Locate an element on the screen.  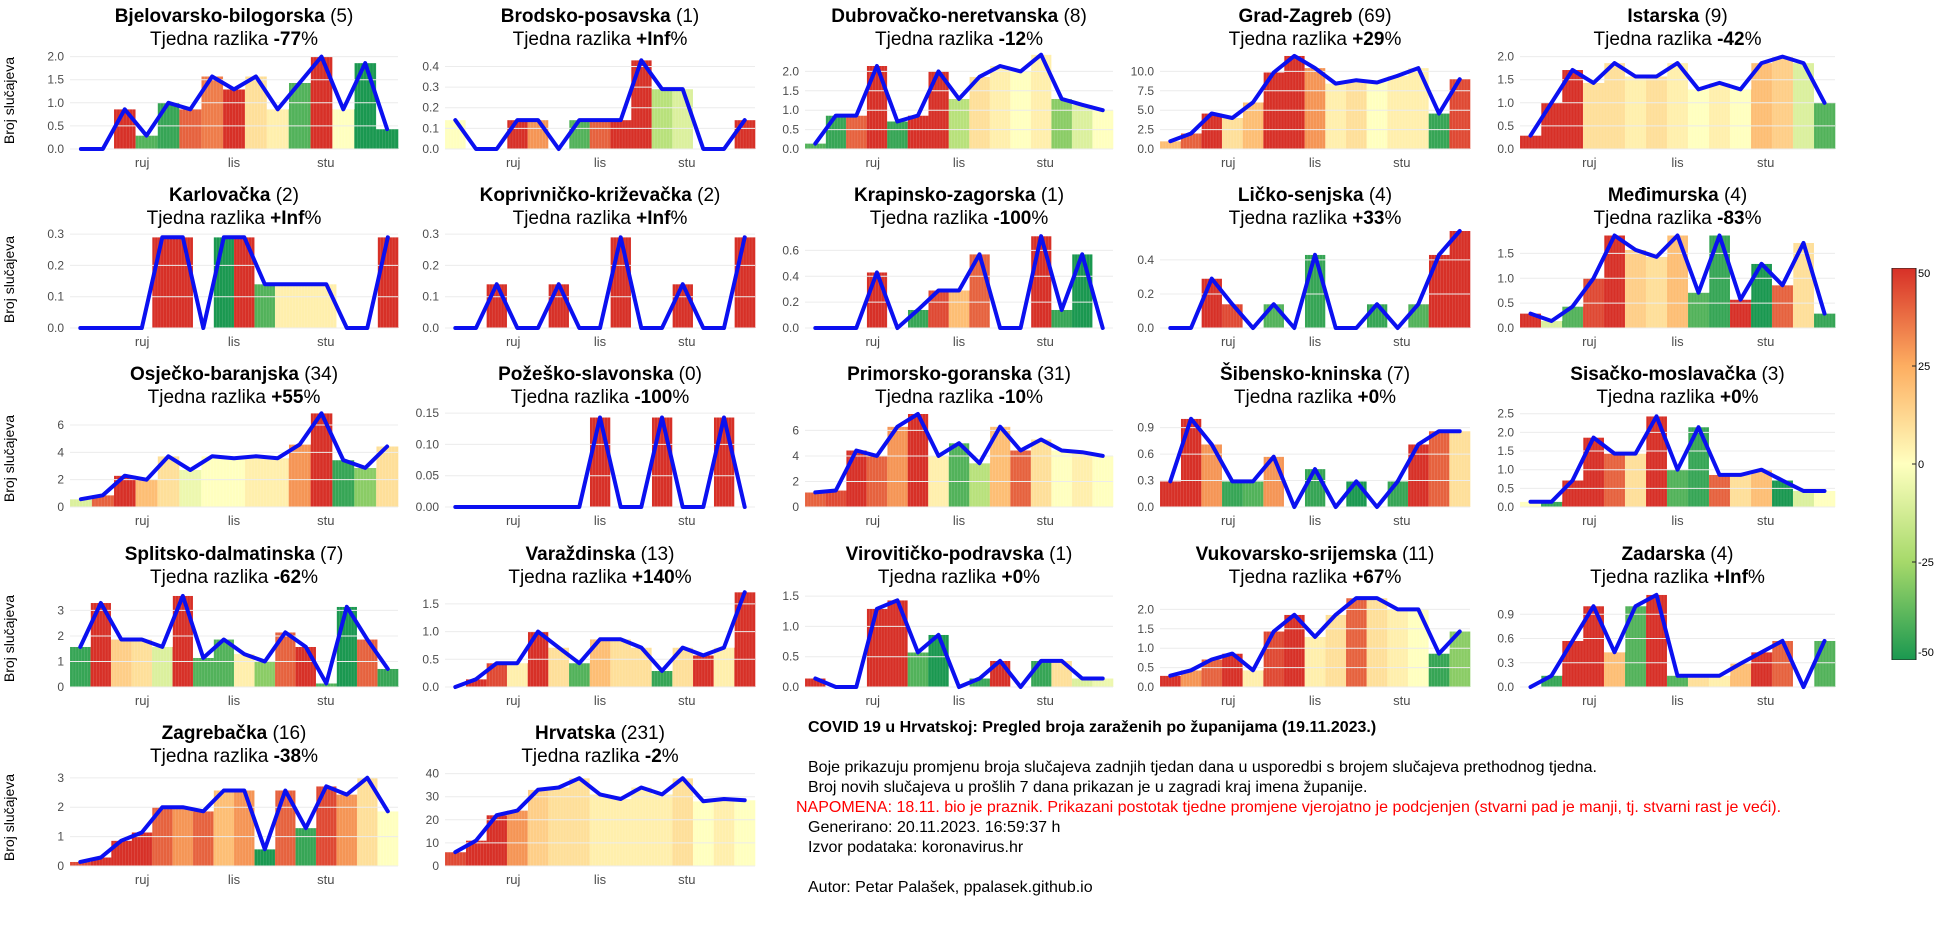
y-tick-label: 4 is located at coordinates (795, 456).